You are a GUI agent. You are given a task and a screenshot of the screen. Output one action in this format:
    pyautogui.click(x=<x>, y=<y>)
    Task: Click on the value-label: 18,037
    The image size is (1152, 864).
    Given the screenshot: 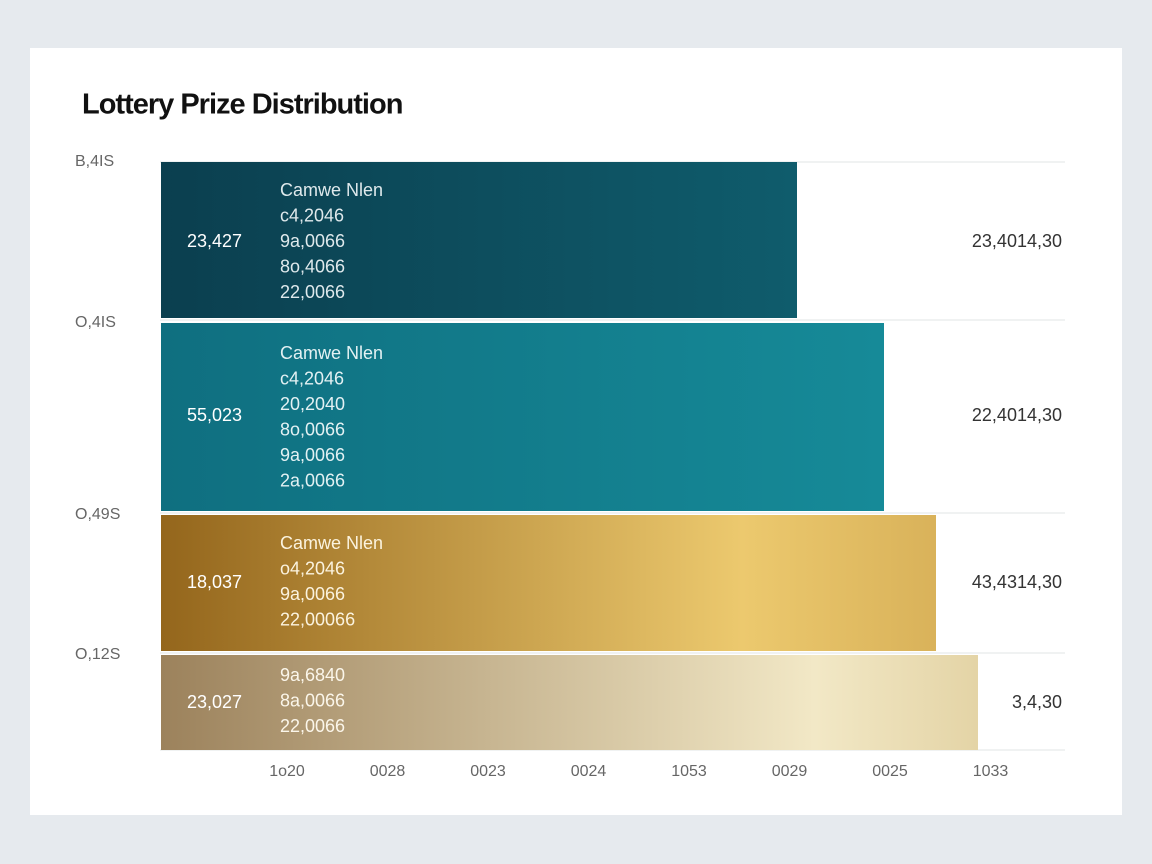 What is the action you would take?
    pyautogui.click(x=214, y=582)
    